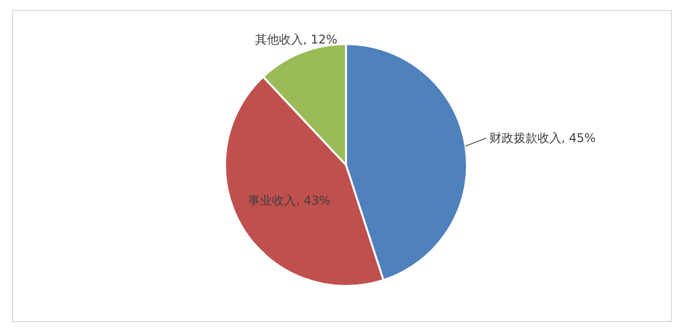 The width and height of the screenshot is (678, 329). I want to click on slice-label: 财政拨款收入, so click(525, 138).